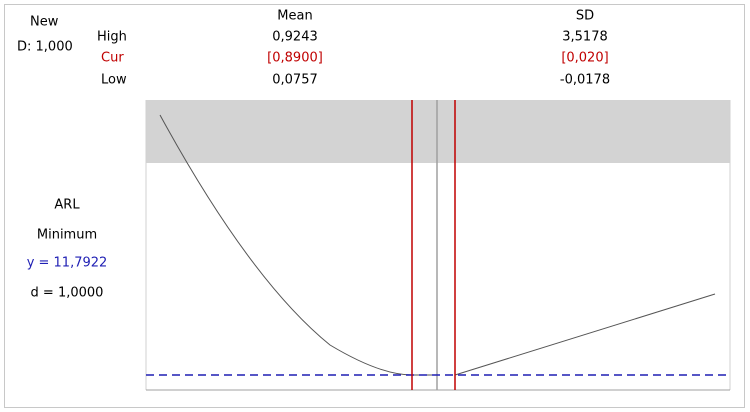 The height and width of the screenshot is (412, 750). I want to click on response-d: d = 1,0000, so click(67, 293).